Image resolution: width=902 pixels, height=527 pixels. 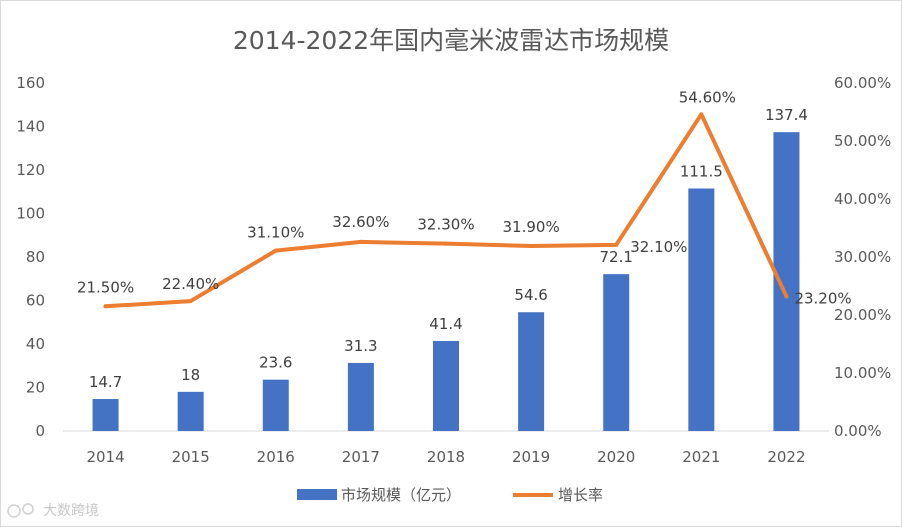 I want to click on x-axis-category: 2016, so click(x=276, y=457).